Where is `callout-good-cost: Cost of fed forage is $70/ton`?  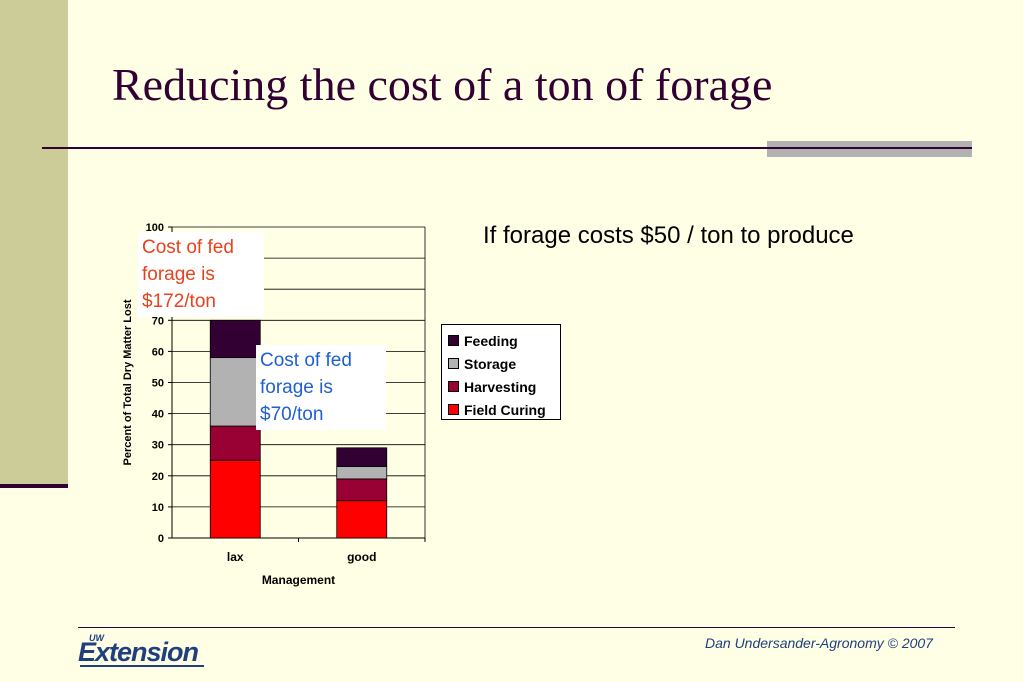
callout-good-cost: Cost of fed forage is $70/ton is located at coordinates (321, 387).